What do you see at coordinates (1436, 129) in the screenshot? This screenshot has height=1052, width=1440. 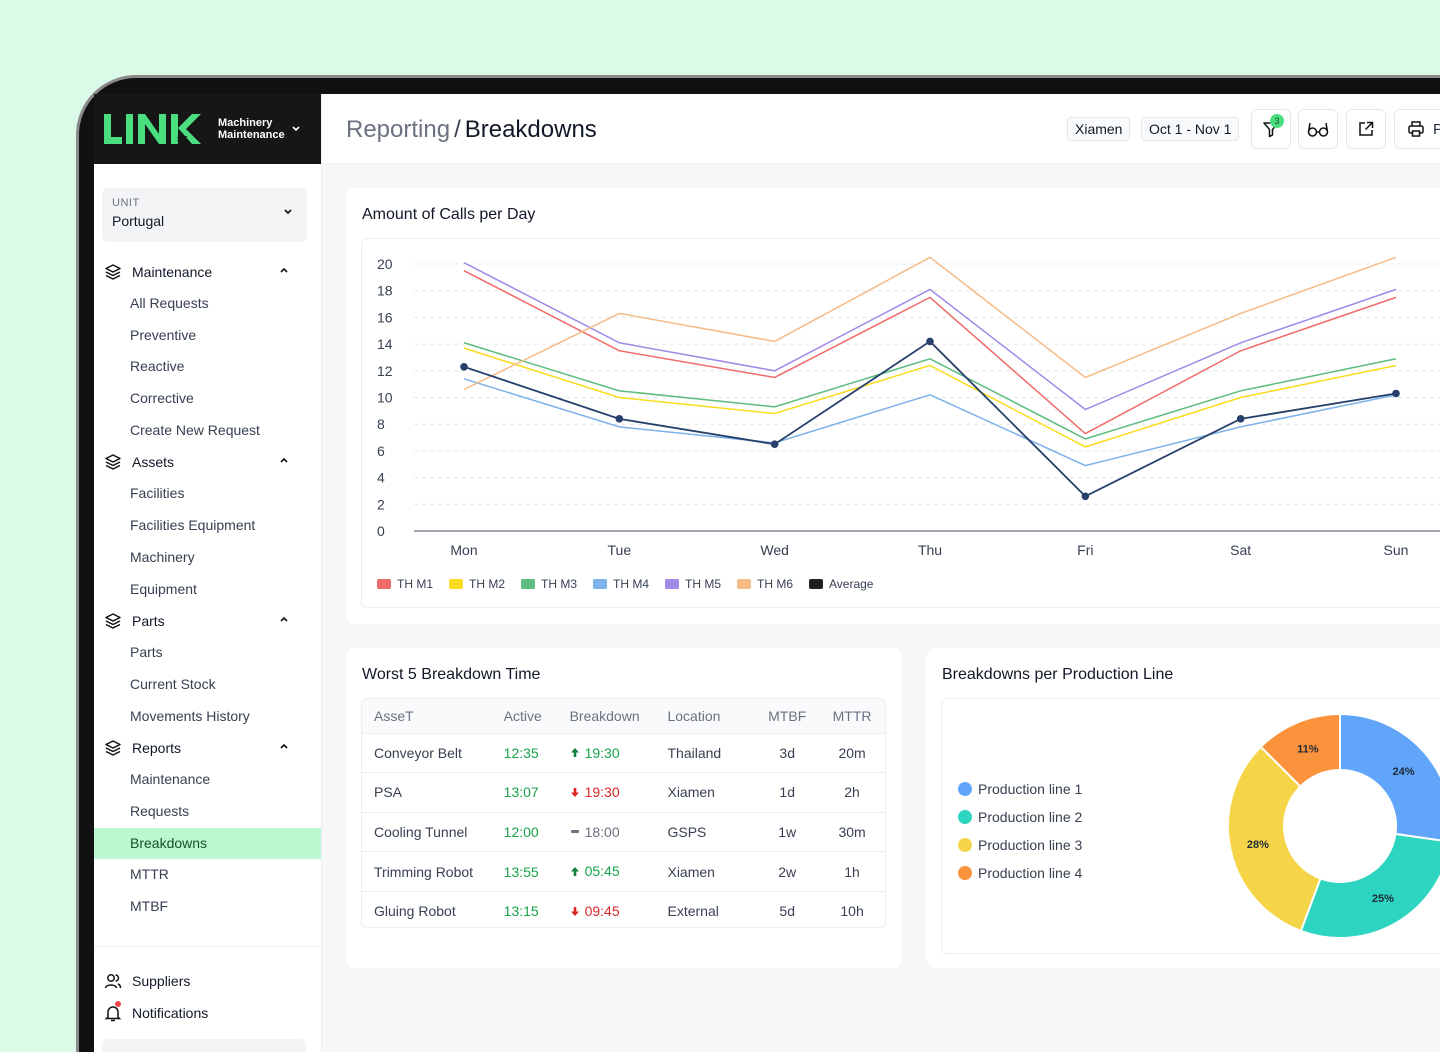 I see `print-label: P` at bounding box center [1436, 129].